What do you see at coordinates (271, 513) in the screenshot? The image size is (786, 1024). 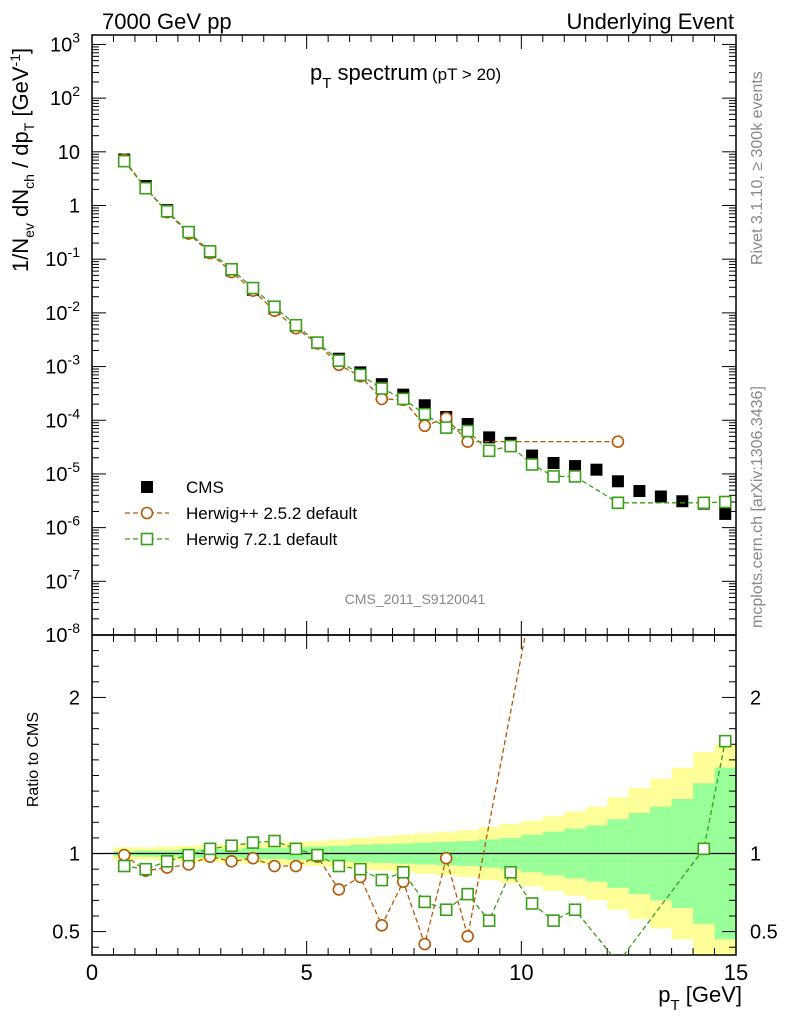 I see `legend-label: Herwig++ 2.5.2 default` at bounding box center [271, 513].